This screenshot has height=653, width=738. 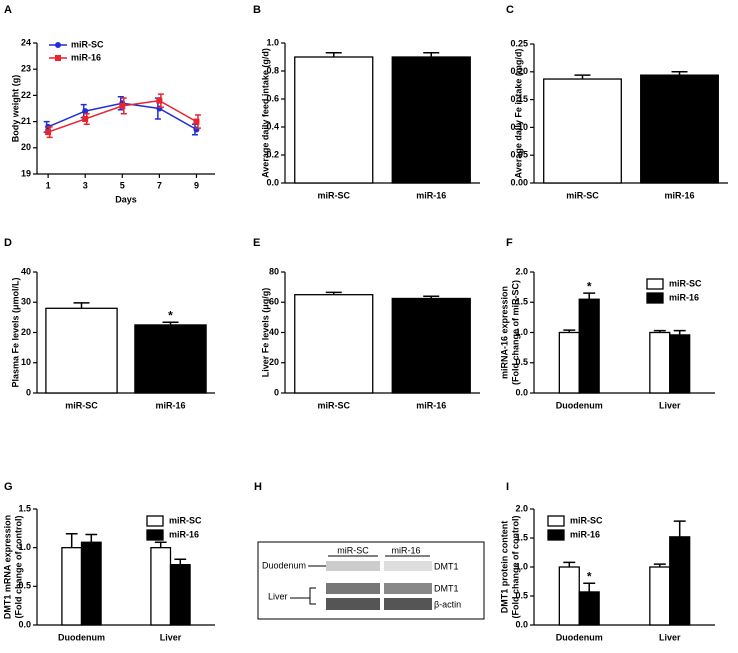 What do you see at coordinates (405, 550) in the screenshot?
I see `group-label: miR-16` at bounding box center [405, 550].